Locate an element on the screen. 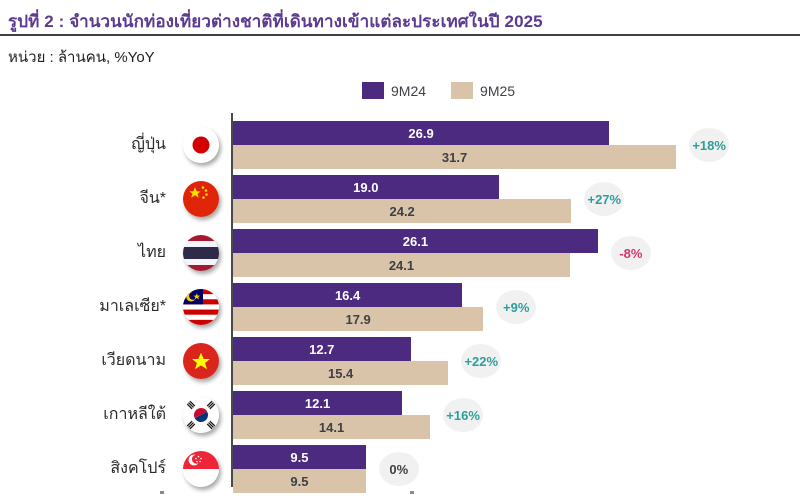  bar-9m24: 26.1 is located at coordinates (415, 241).